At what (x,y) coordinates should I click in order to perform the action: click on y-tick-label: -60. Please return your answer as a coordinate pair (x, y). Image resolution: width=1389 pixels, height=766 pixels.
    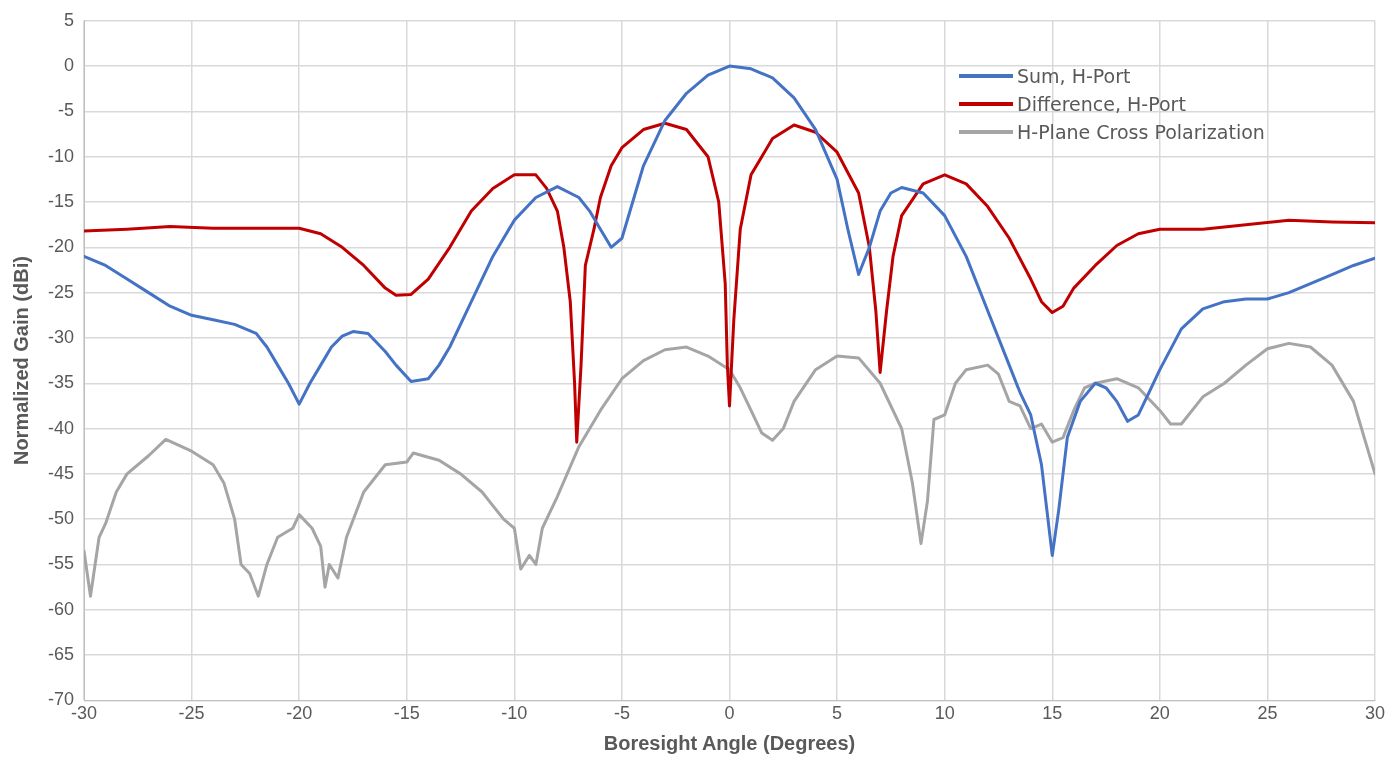
    Looking at the image, I should click on (61, 608).